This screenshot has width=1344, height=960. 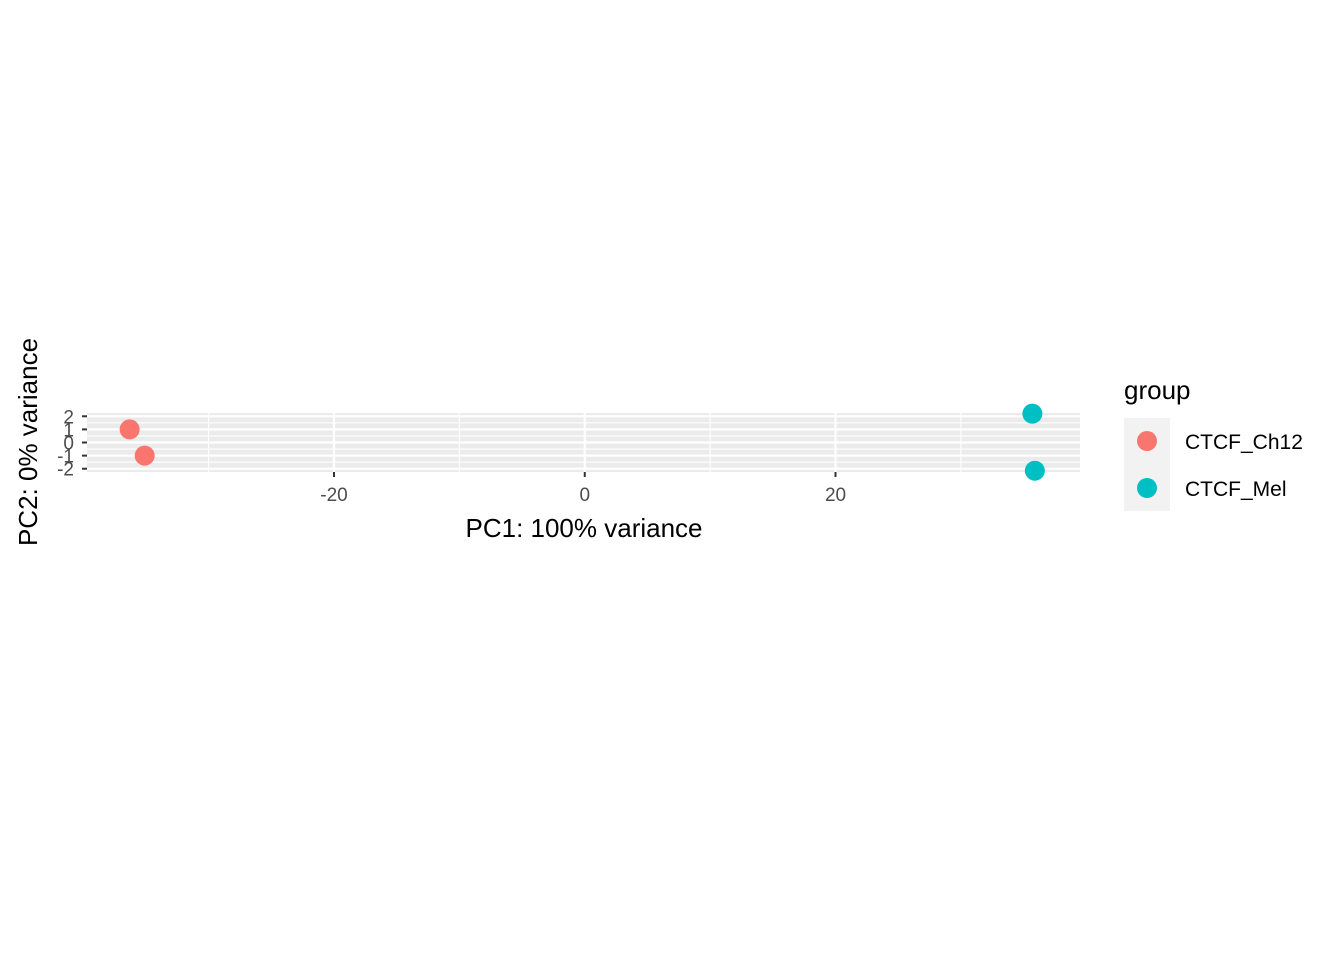 I want to click on legend: group CTCF_Ch12 CTCF_Mel, so click(x=1213, y=443).